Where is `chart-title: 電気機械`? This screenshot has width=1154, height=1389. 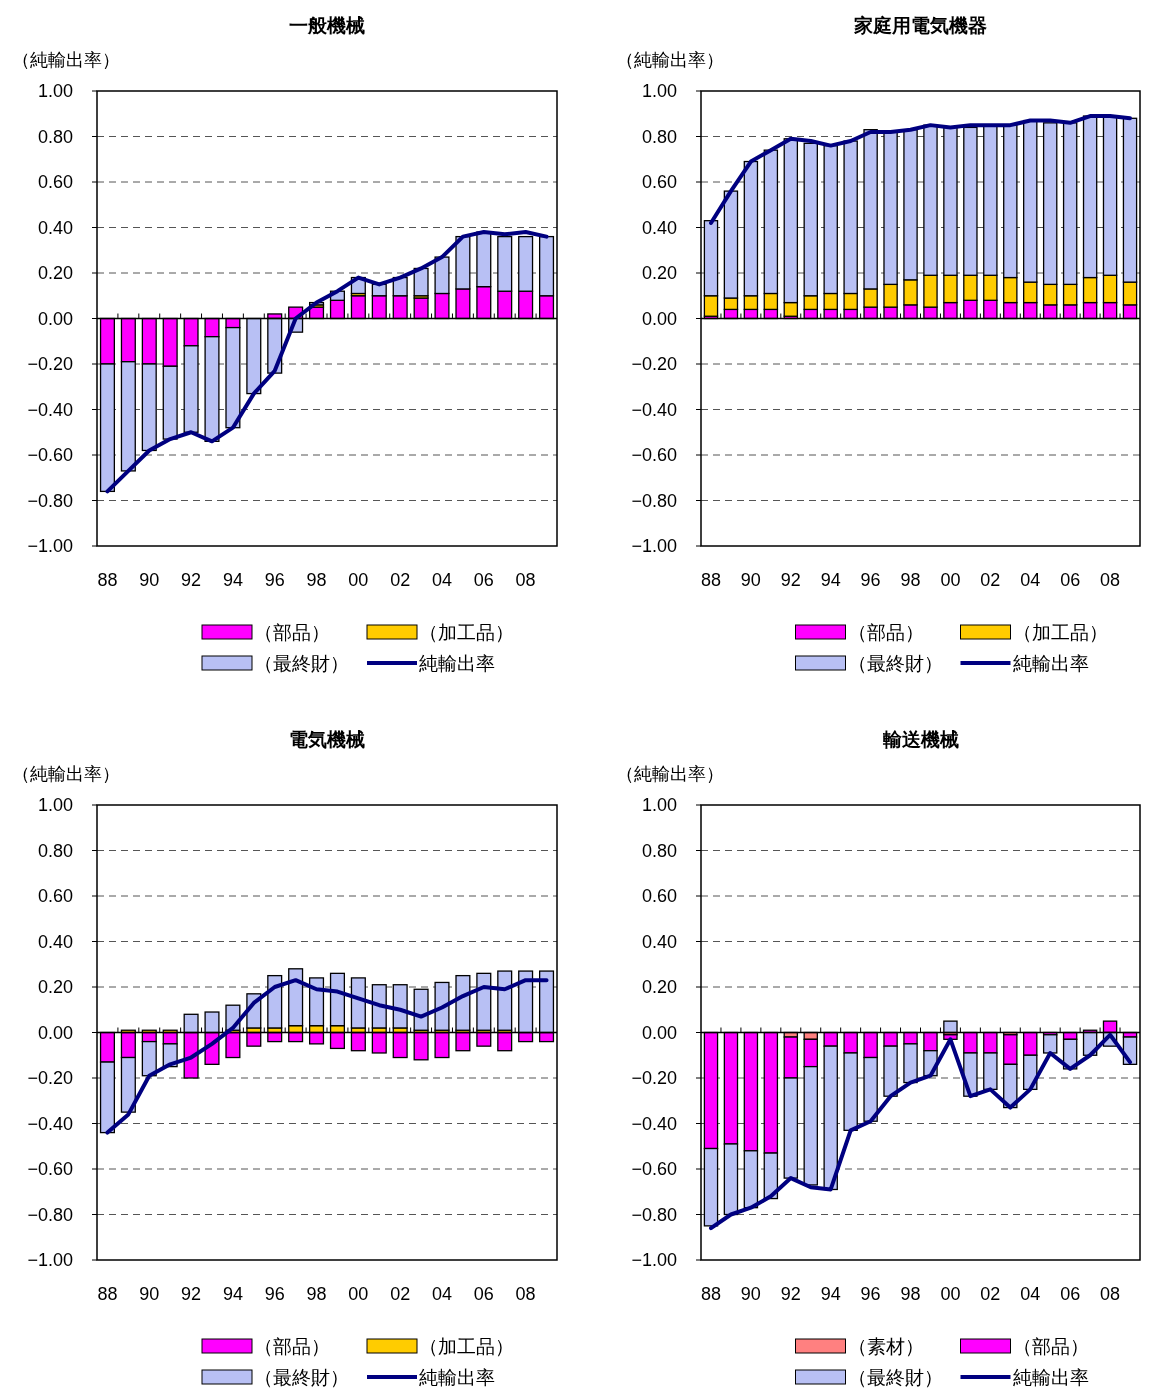
chart-title: 電気機械 is located at coordinates (327, 739).